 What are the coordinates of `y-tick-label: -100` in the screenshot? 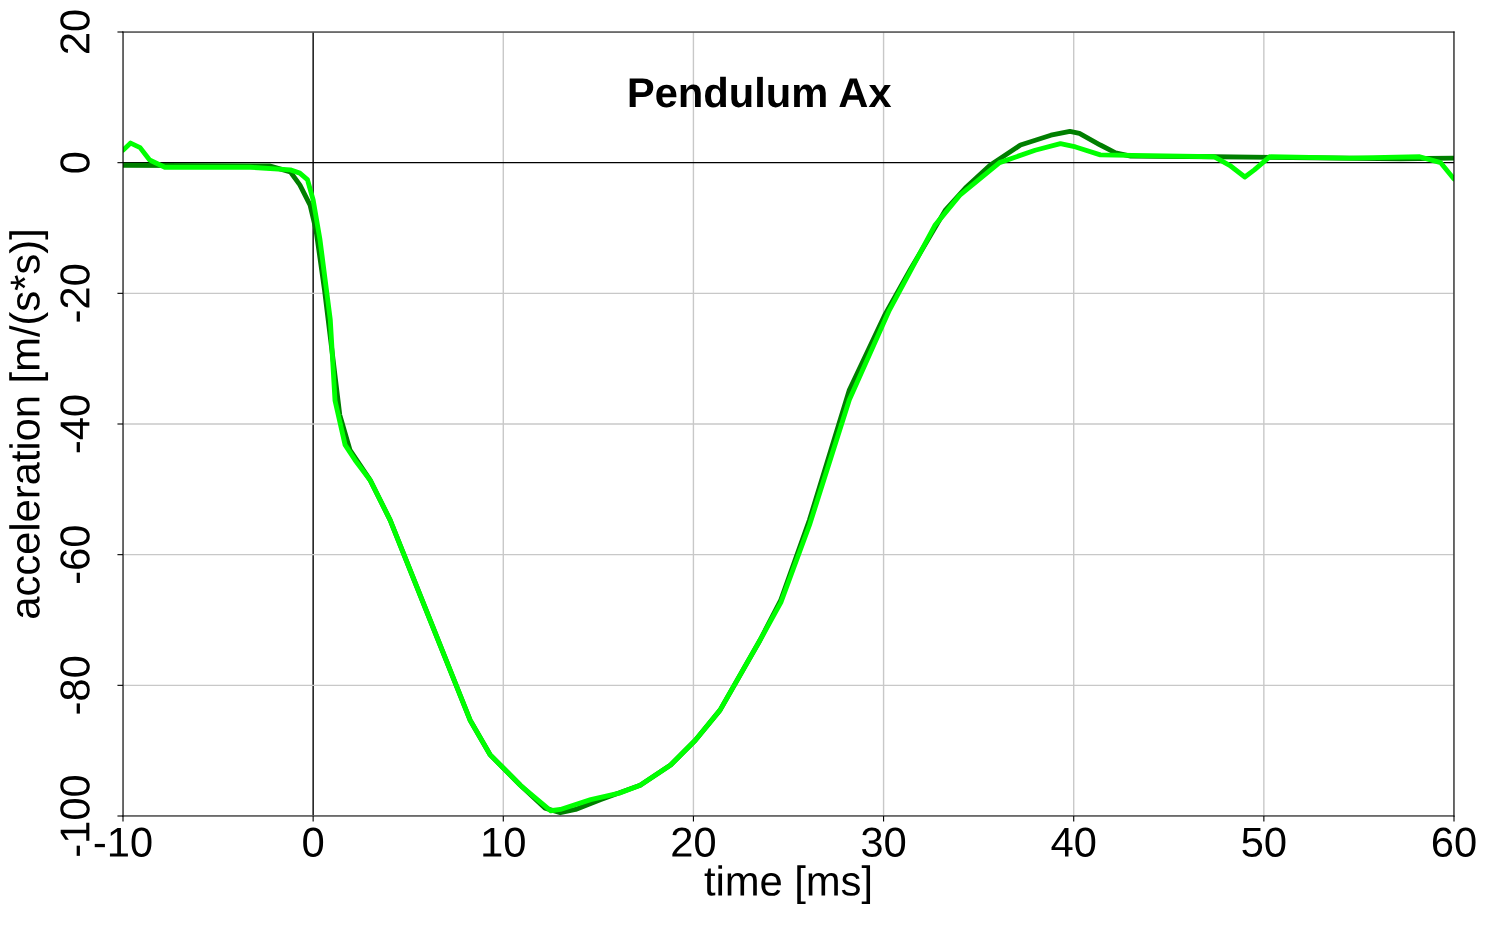 It's located at (75, 815).